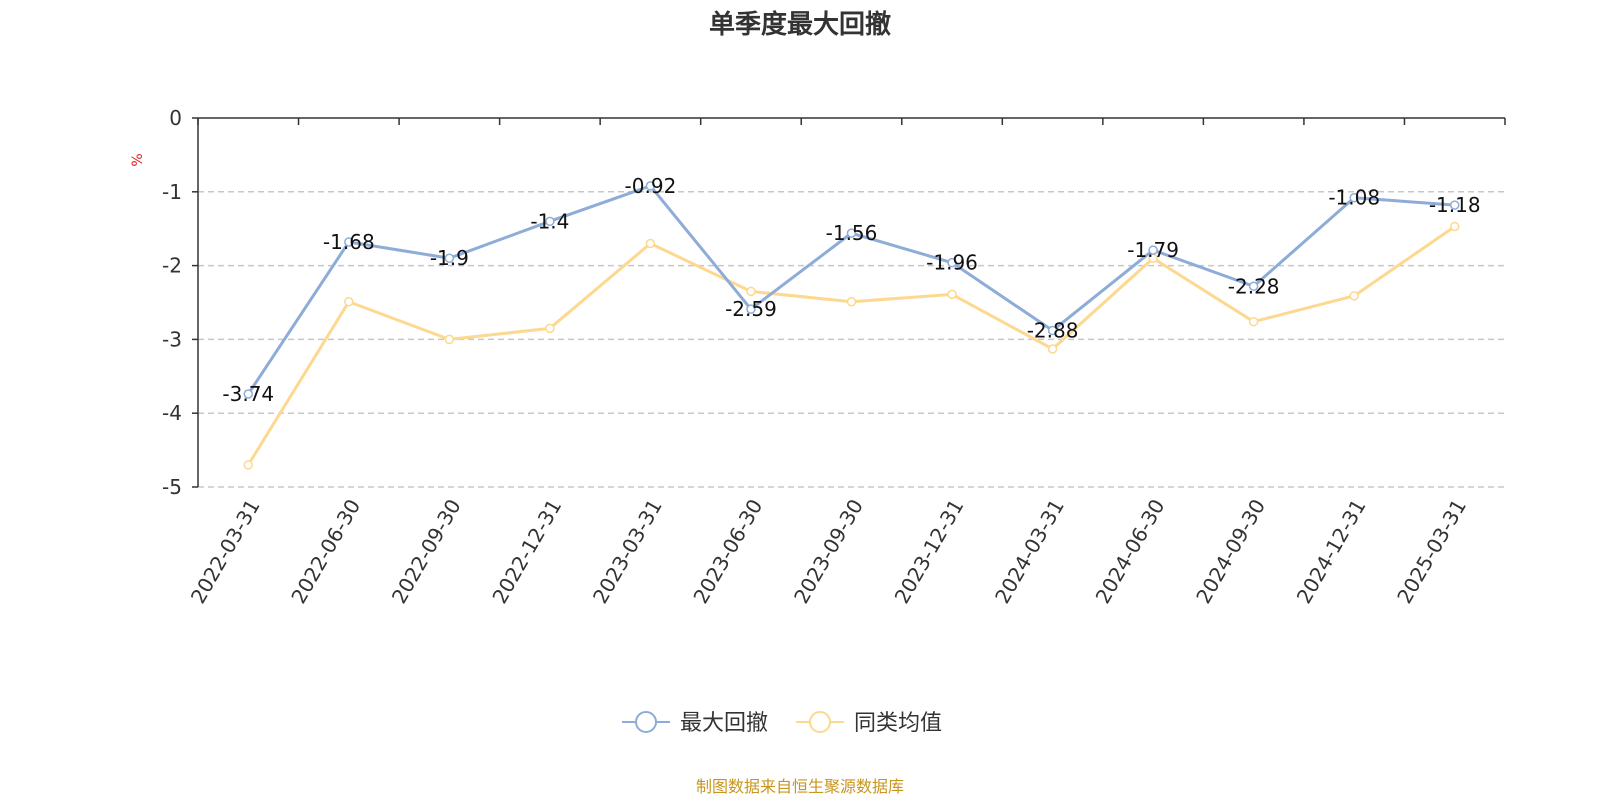  What do you see at coordinates (1230, 551) in the screenshot?
I see `x-tick-label: 2024-09-30` at bounding box center [1230, 551].